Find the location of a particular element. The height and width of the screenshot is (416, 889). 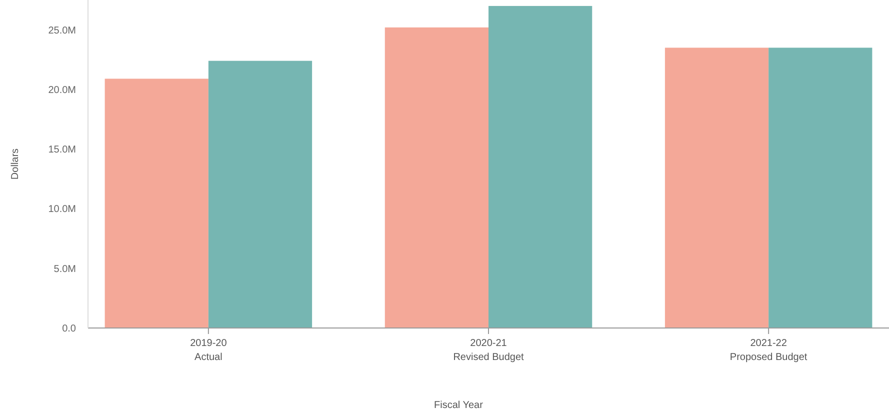

y-axis-title: Dollars is located at coordinates (15, 164).